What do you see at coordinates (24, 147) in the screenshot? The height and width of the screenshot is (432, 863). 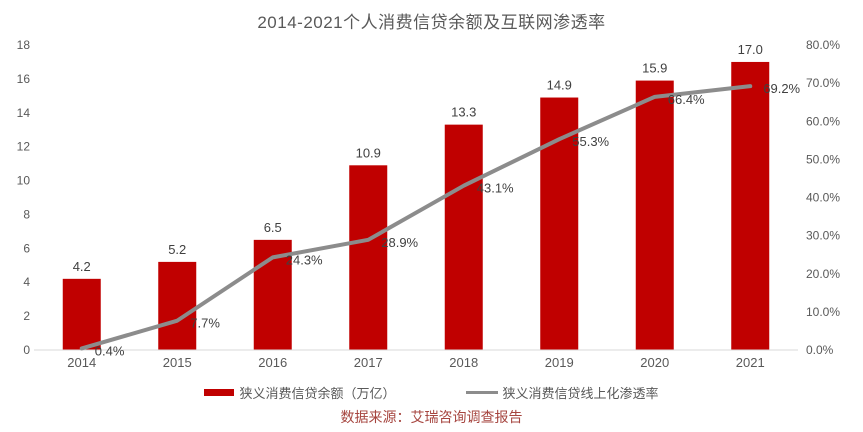 I see `y-axis-left-tick: 12` at bounding box center [24, 147].